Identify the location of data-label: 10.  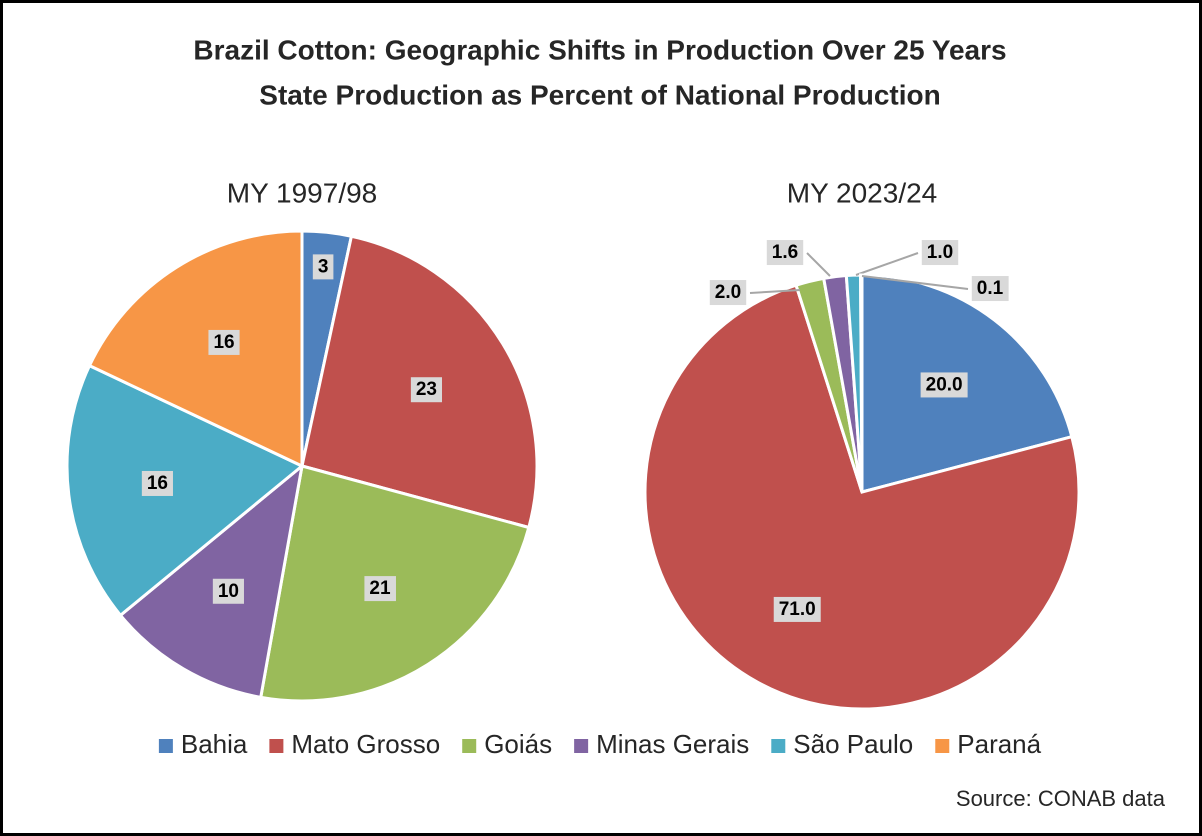
(228, 591).